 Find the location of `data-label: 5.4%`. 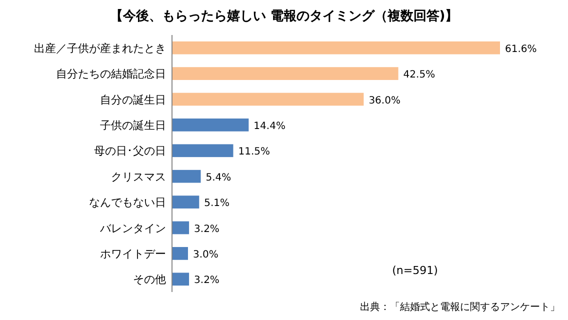

data-label: 5.4% is located at coordinates (219, 178).